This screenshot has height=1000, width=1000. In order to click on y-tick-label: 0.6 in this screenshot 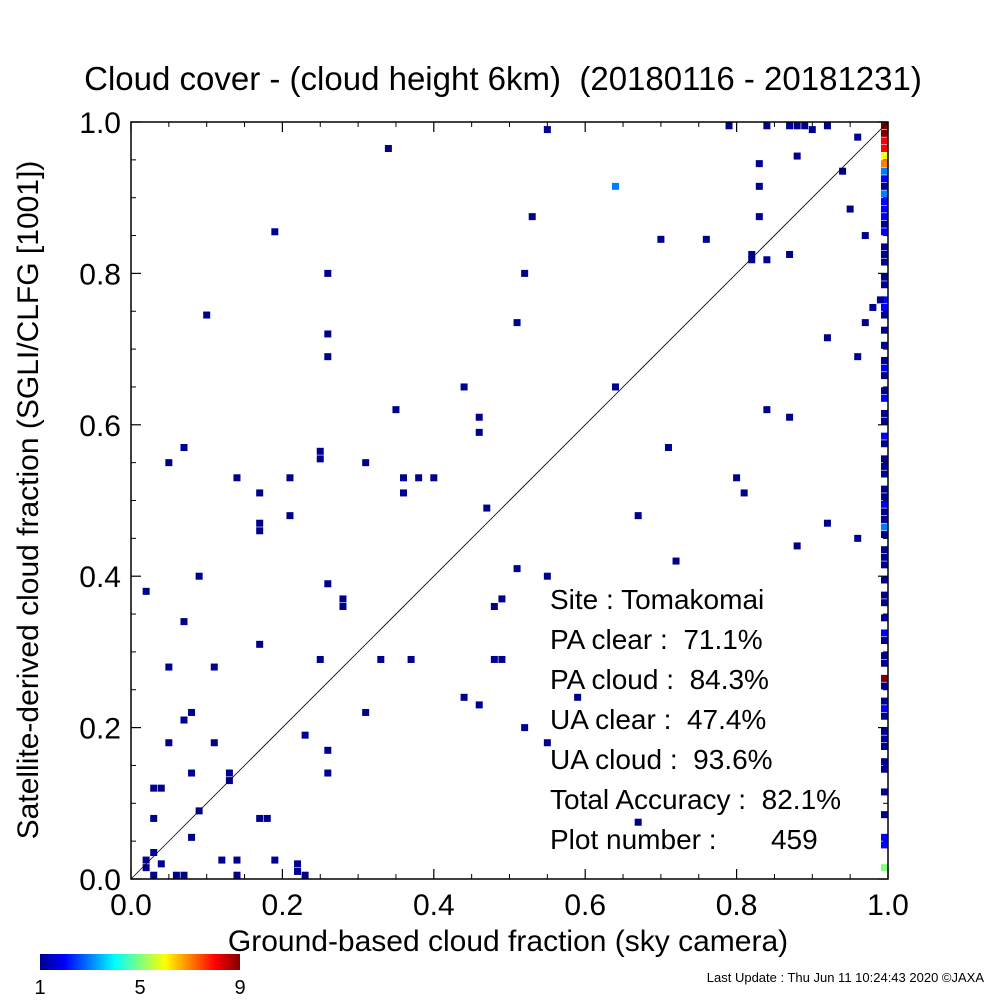, I will do `click(100, 426)`.